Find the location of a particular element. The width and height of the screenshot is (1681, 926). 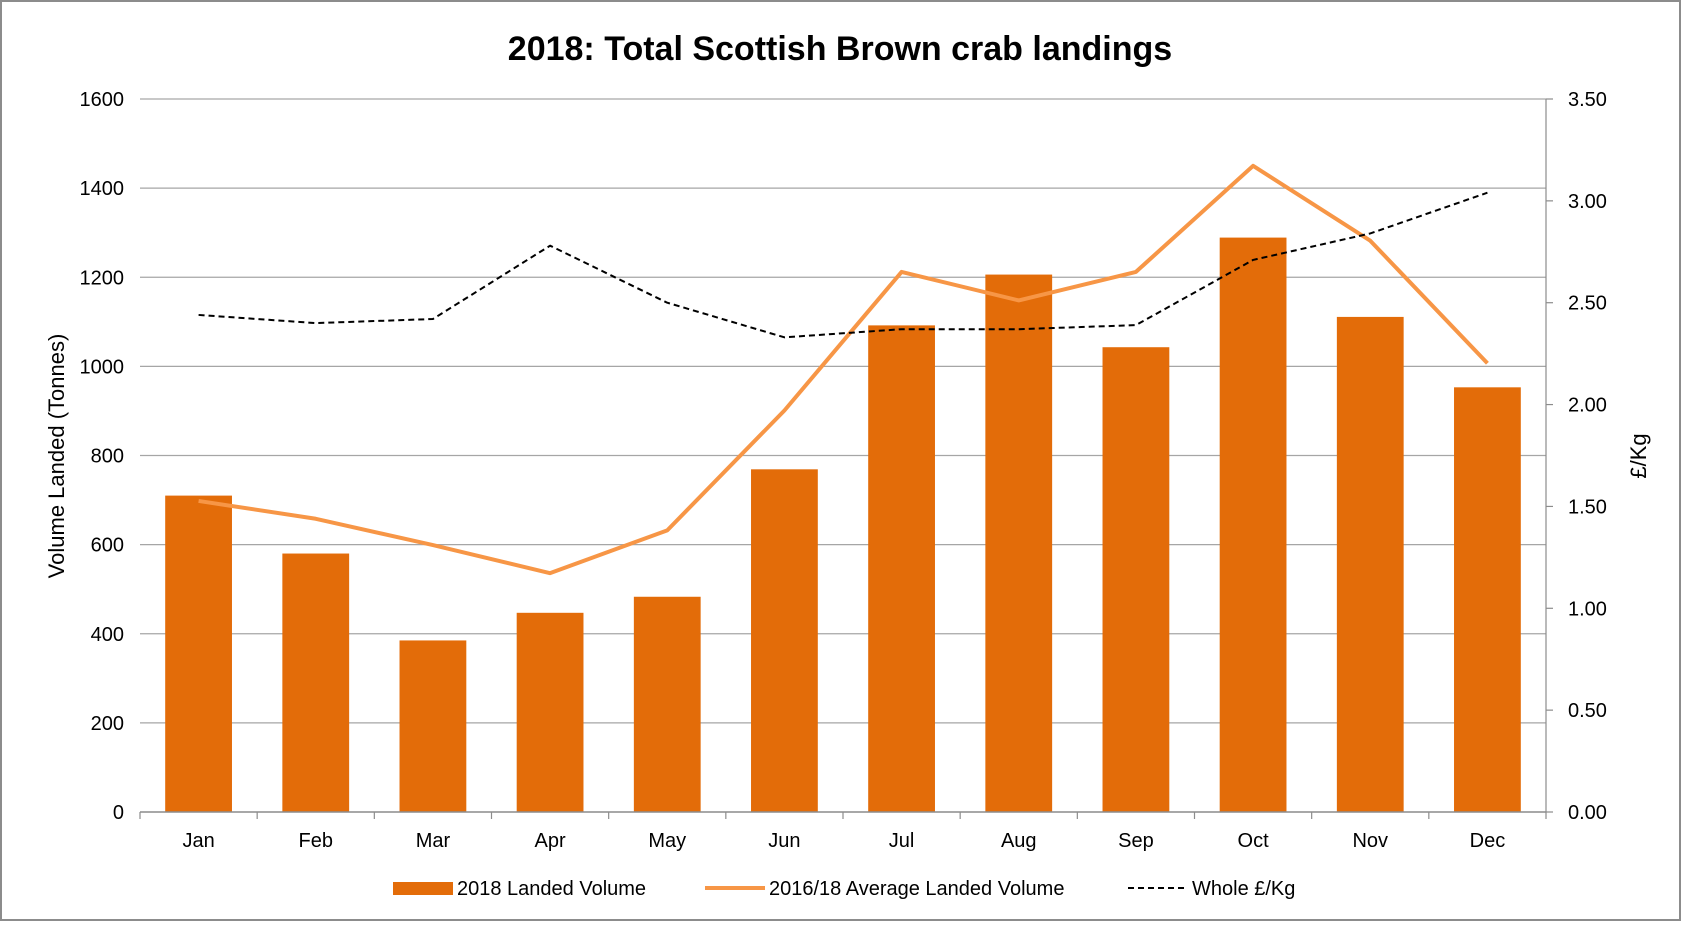

x-tick-label: Oct is located at coordinates (1254, 841).